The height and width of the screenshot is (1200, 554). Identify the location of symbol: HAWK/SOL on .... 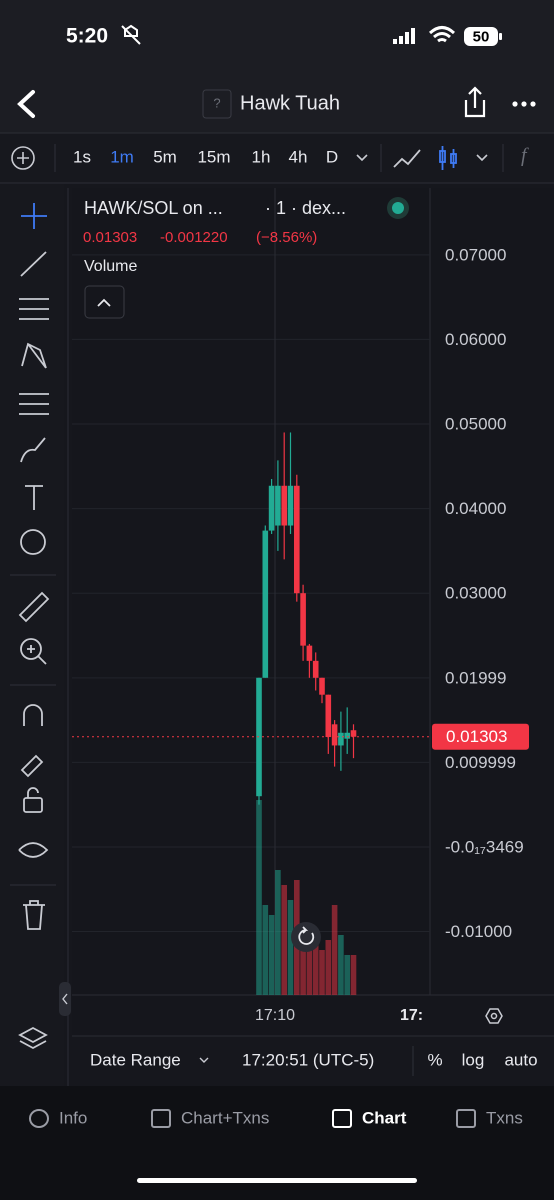
(153, 208).